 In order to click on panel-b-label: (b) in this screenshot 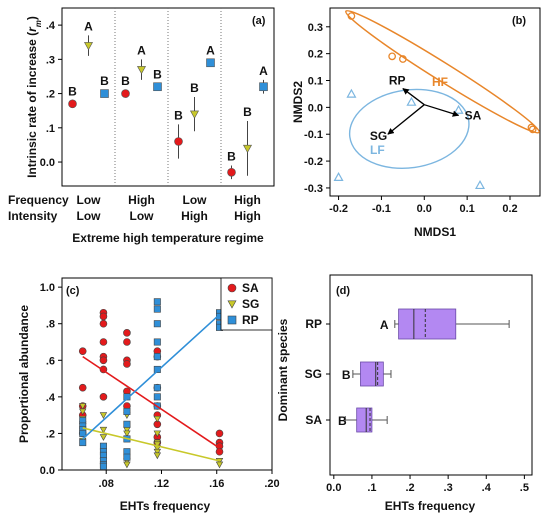, I will do `click(519, 21)`.